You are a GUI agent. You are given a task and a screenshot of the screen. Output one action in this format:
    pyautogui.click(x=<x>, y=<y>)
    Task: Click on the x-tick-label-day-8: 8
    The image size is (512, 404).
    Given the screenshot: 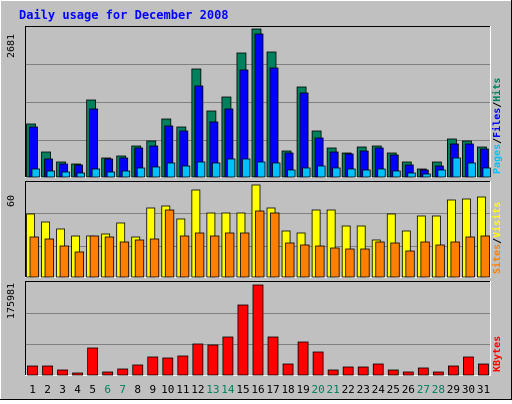 What is the action you would take?
    pyautogui.click(x=137, y=389)
    